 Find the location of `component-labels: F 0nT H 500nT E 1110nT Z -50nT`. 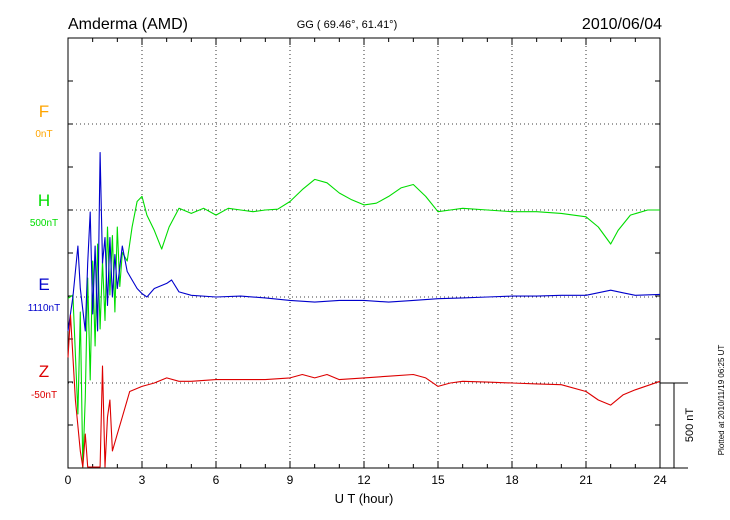

component-labels: F 0nT H 500nT E 1110nT Z -50nT is located at coordinates (44, 251).